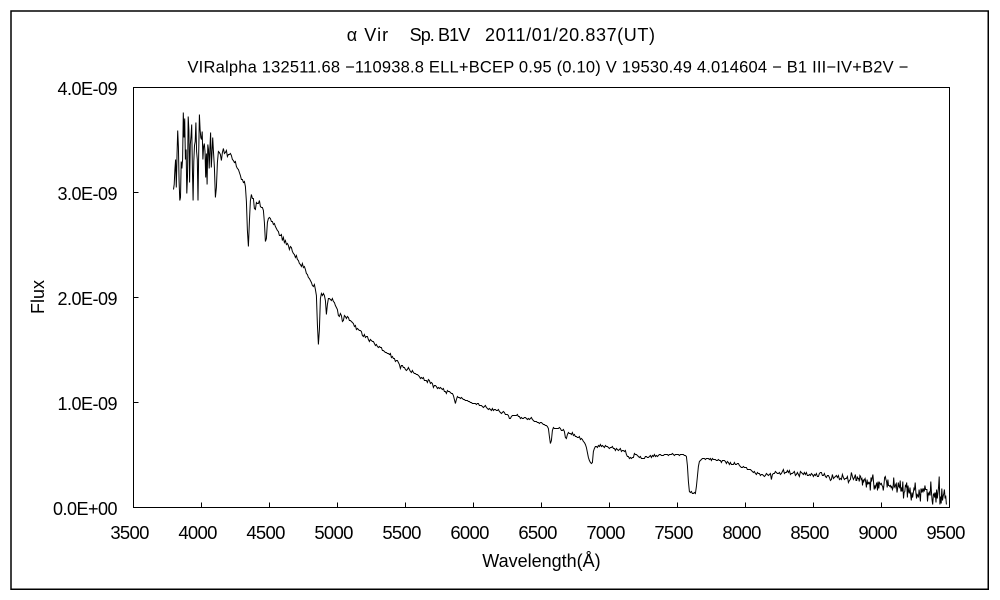 Image resolution: width=1000 pixels, height=600 pixels. Describe the element at coordinates (605, 532) in the screenshot. I see `svg-text: 7000` at that location.